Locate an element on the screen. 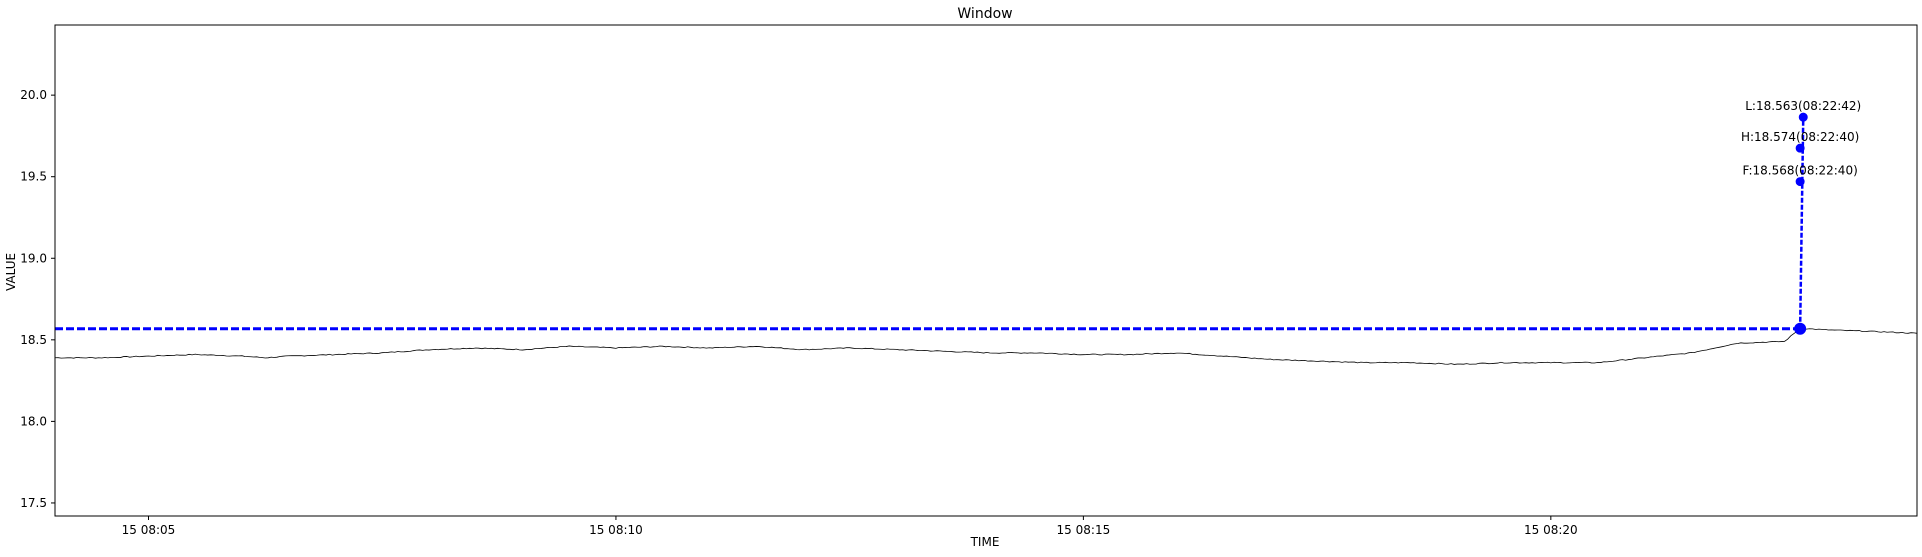  x-tick-label-1: 15 08:10 is located at coordinates (616, 530).